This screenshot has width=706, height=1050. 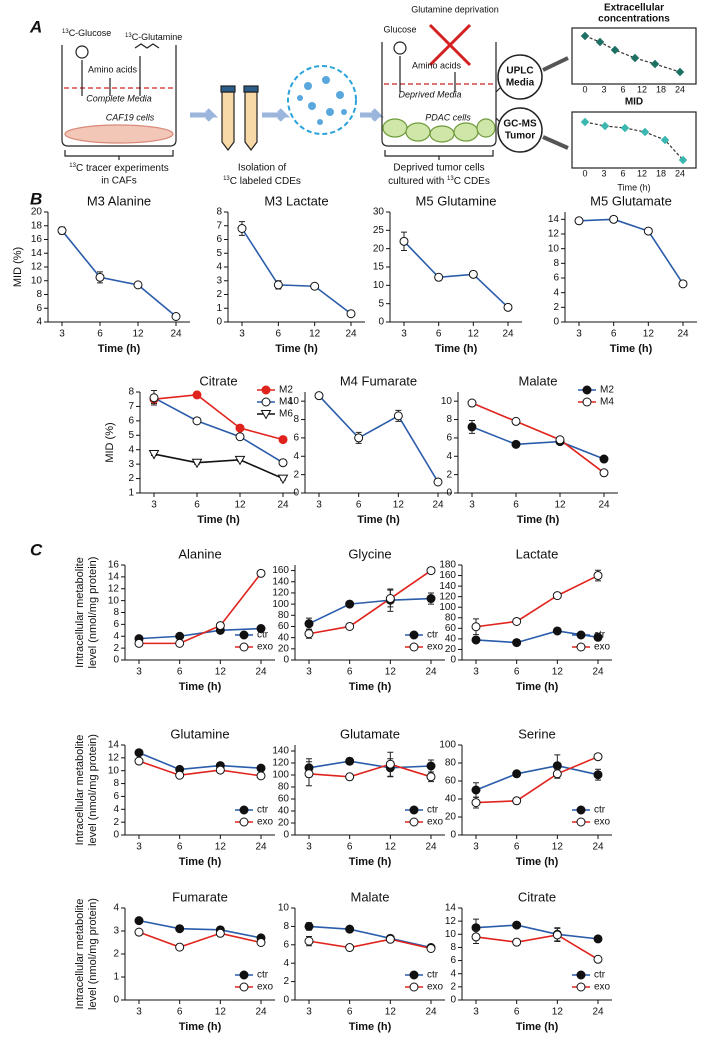 I want to click on y-tick-label: 12, so click(x=114, y=757).